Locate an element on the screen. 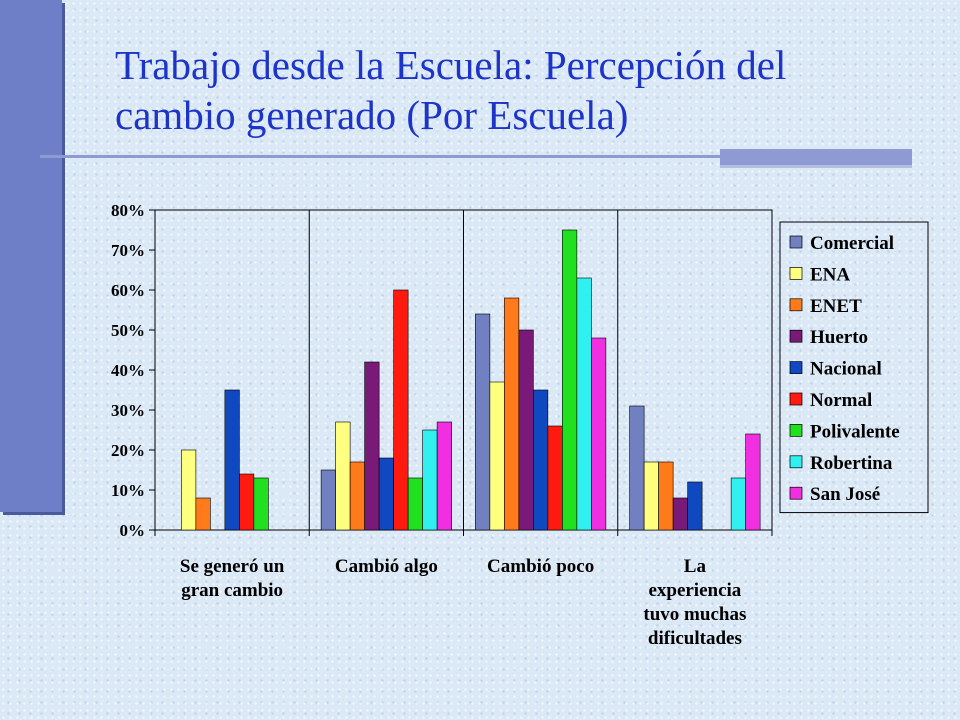  y-tick-label: 60% is located at coordinates (128, 290).